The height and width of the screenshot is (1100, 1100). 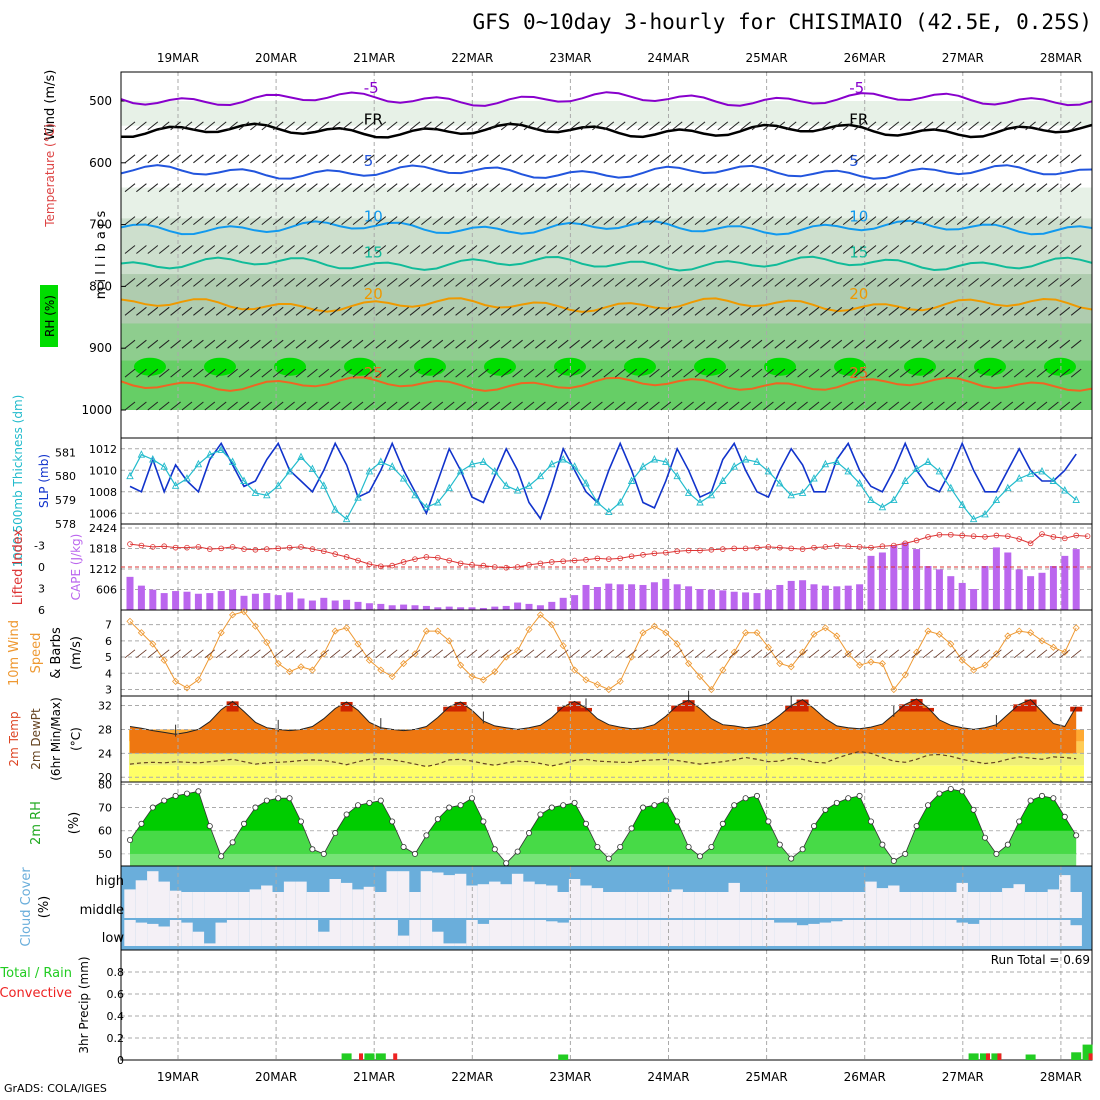 What do you see at coordinates (606, 759) in the screenshot?
I see `temp-band` at bounding box center [606, 759].